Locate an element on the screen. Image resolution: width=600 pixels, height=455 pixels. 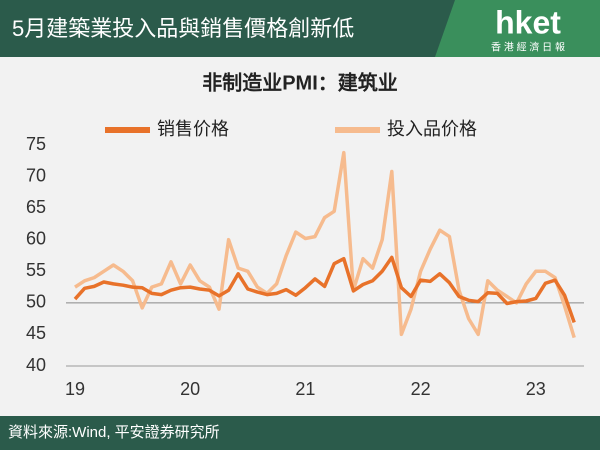
chart-title: 非制造业PMI：建筑业 is located at coordinates (300, 82).